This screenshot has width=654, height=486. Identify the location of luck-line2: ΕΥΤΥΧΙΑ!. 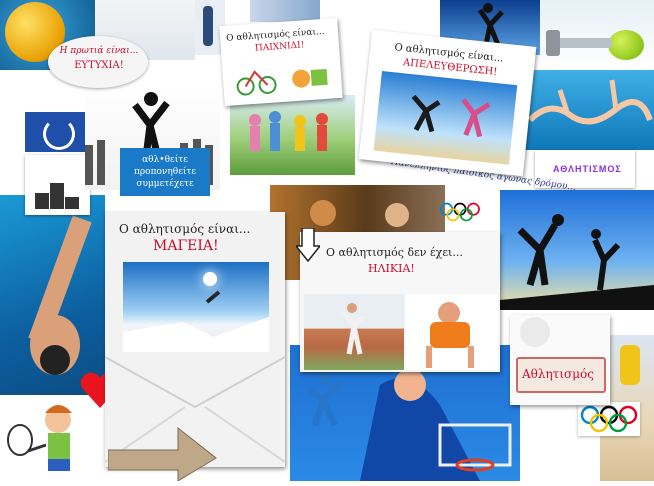
(99, 65).